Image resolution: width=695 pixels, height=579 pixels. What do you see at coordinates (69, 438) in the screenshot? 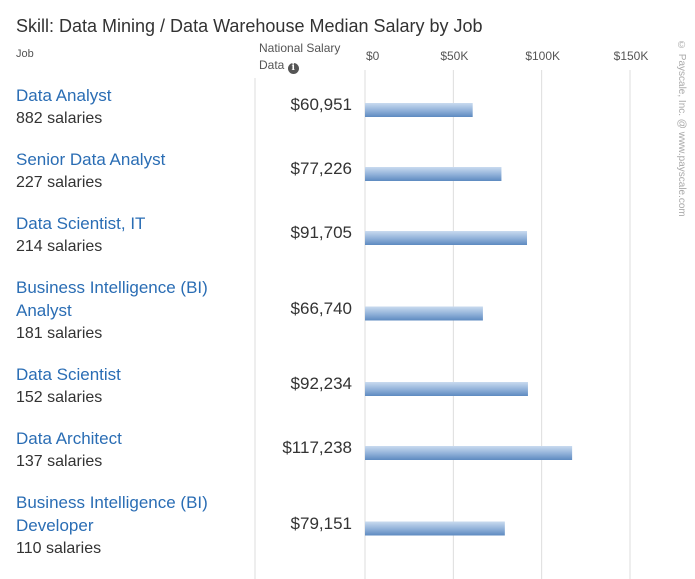
I see `job-title-link: Data Architect` at bounding box center [69, 438].